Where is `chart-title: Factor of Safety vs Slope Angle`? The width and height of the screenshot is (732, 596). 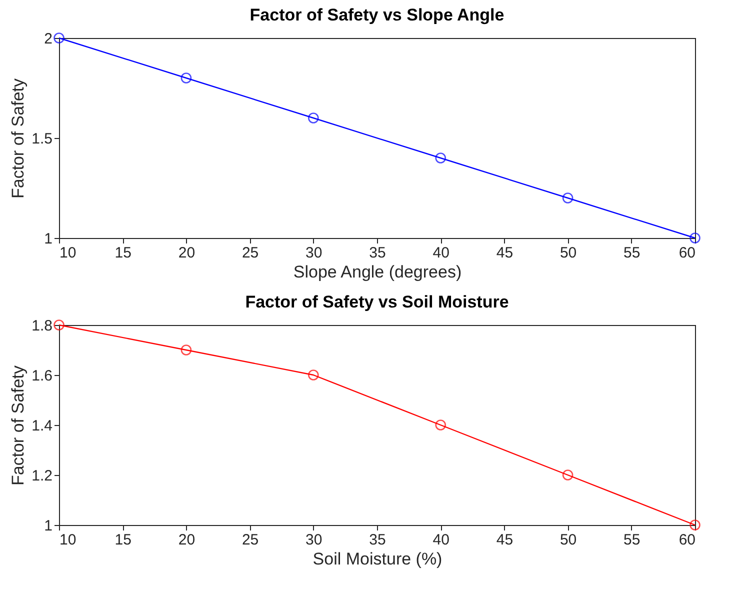 chart-title: Factor of Safety vs Slope Angle is located at coordinates (377, 15).